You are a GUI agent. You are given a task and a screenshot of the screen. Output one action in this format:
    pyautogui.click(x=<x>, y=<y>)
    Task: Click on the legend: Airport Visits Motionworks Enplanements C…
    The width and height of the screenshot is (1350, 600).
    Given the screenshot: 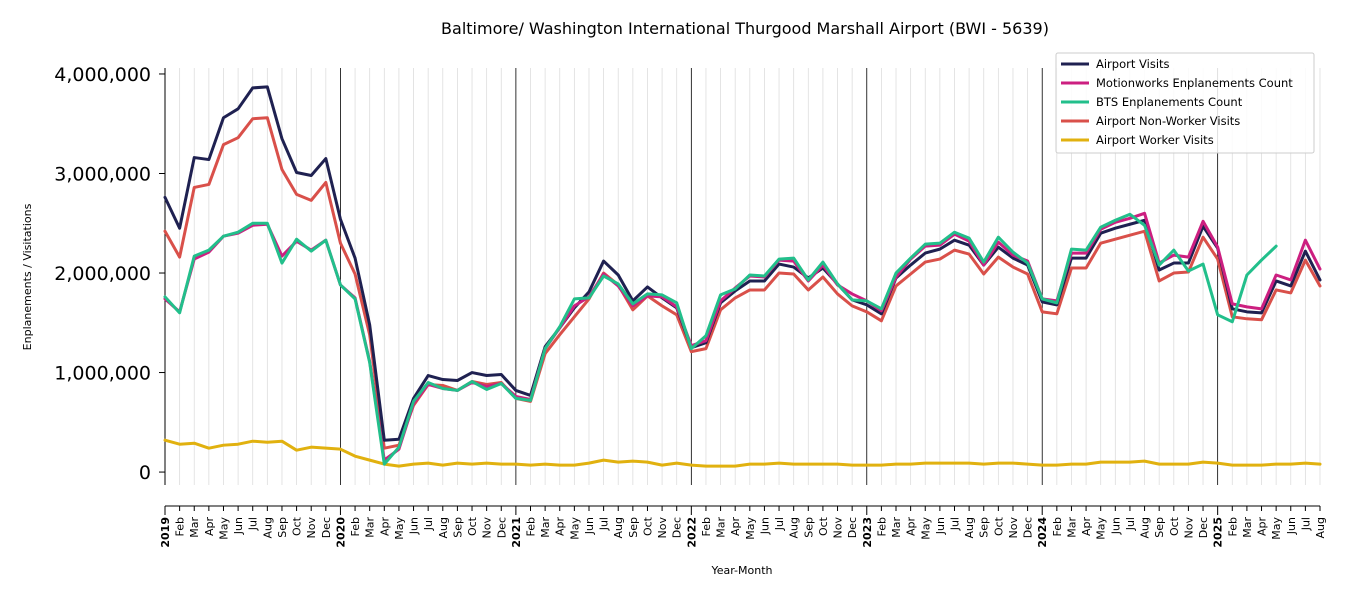 What is the action you would take?
    pyautogui.click(x=1185, y=103)
    